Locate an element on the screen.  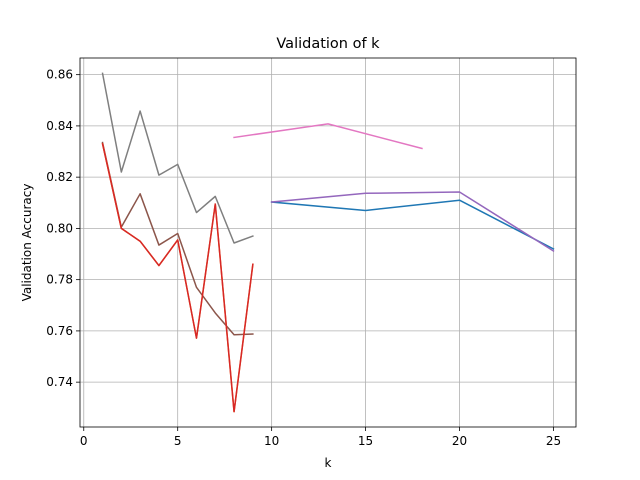
x-tick-label: 25 is located at coordinates (553, 441).